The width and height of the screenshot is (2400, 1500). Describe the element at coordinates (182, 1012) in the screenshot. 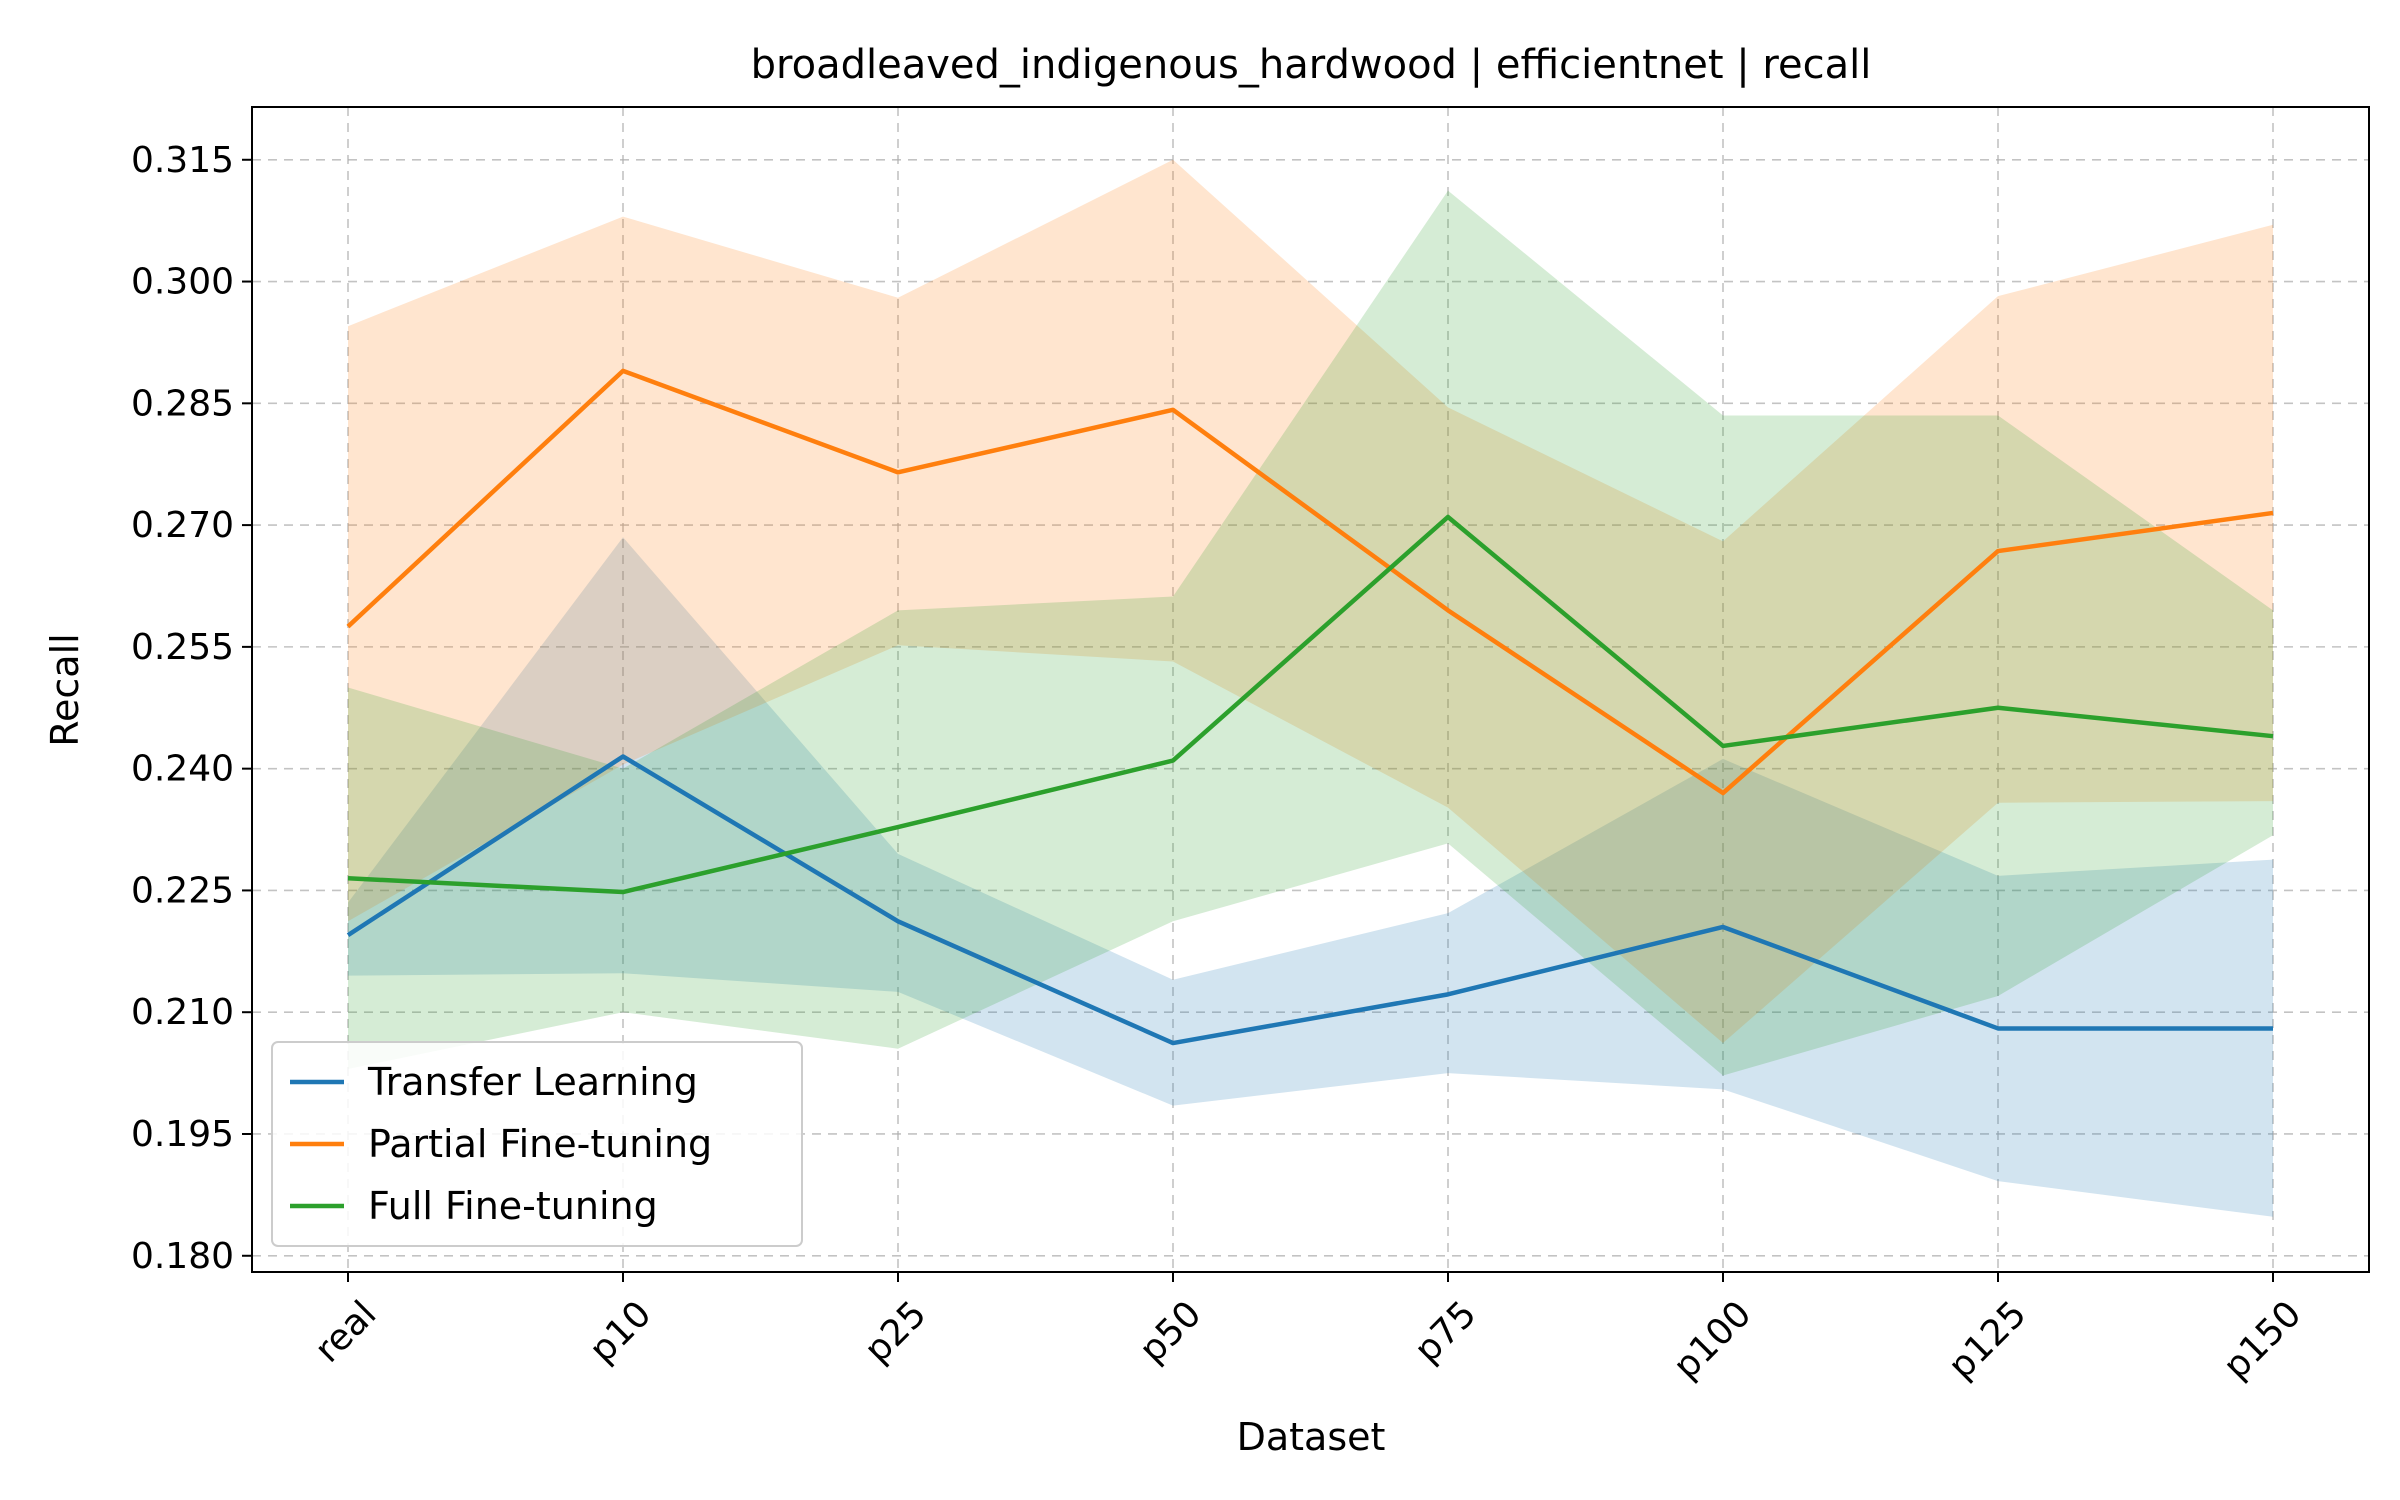

I see `y-tick-label: 0.210` at that location.